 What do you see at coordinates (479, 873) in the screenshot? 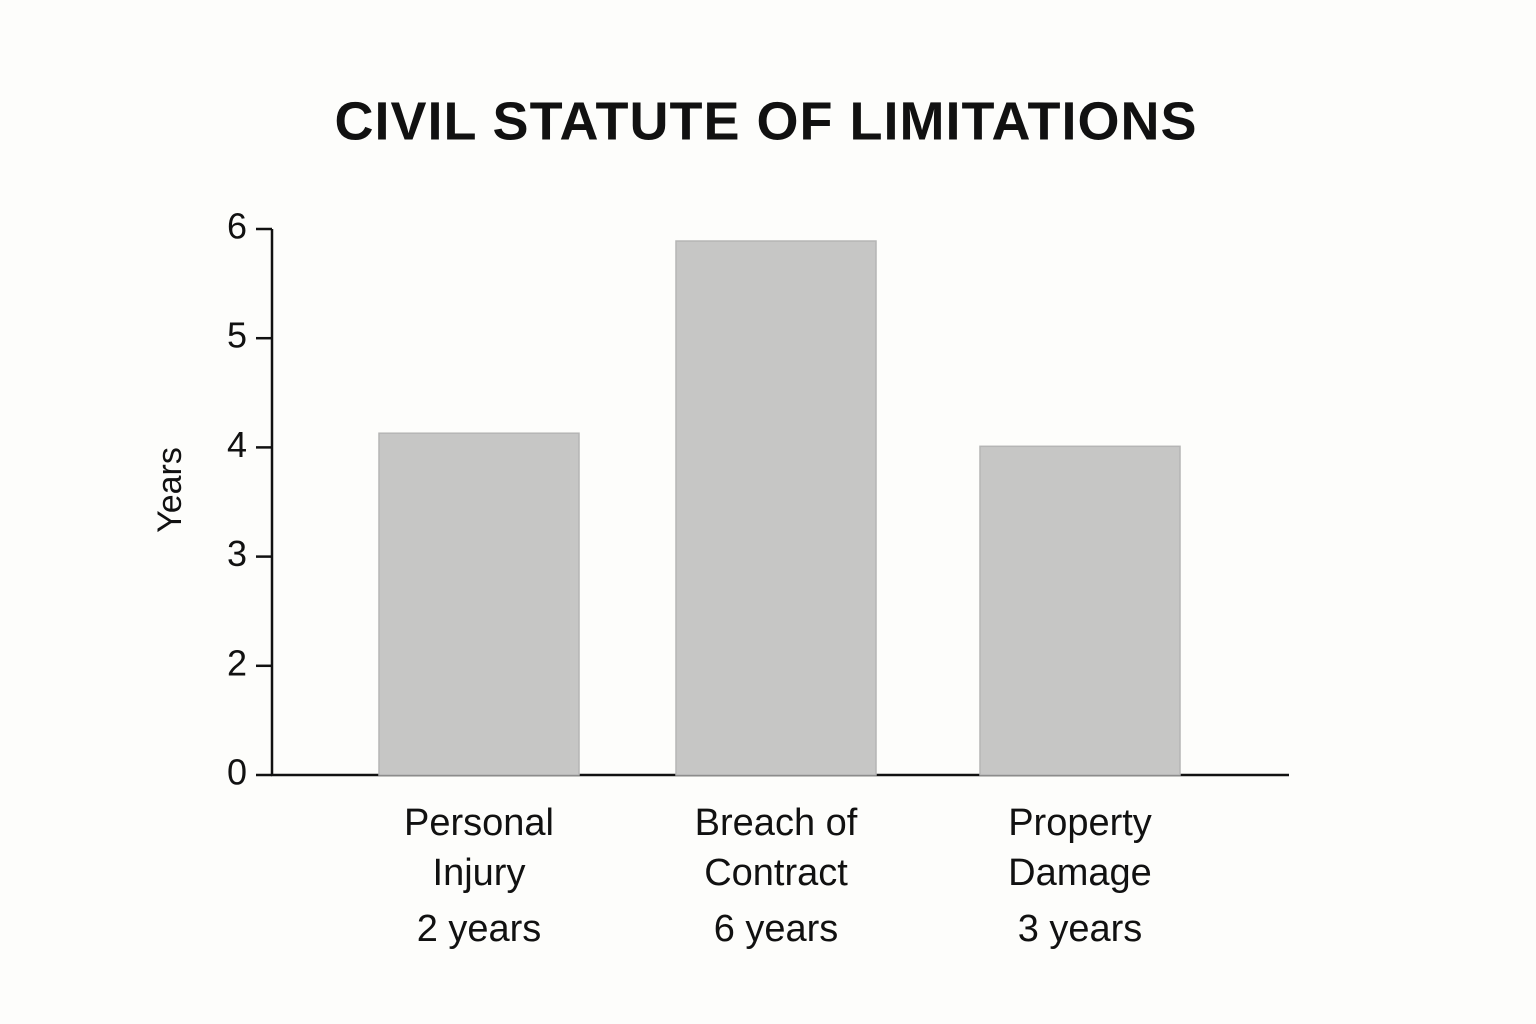
I see `x-tick-label: Injury` at bounding box center [479, 873].